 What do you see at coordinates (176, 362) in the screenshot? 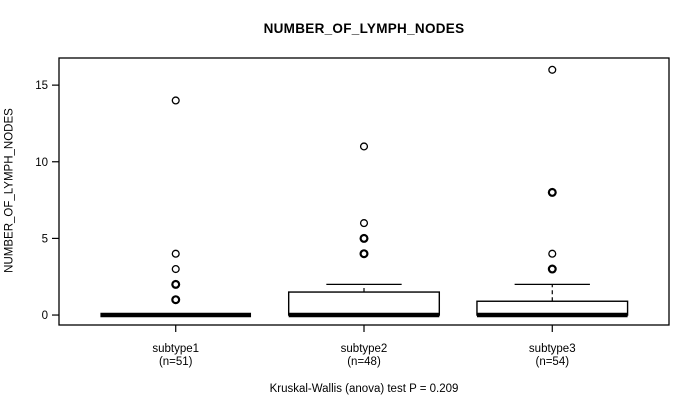
I see `group-n-label: (n=51)` at bounding box center [176, 362].